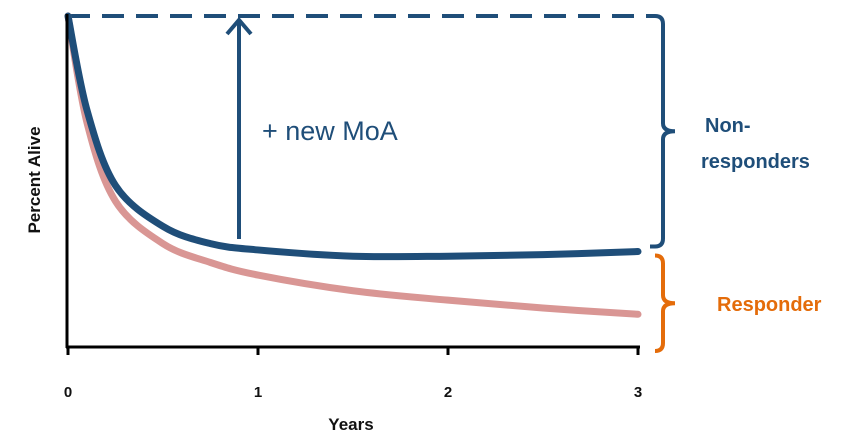 The image size is (861, 436). What do you see at coordinates (239, 26) in the screenshot?
I see `arrow-head` at bounding box center [239, 26].